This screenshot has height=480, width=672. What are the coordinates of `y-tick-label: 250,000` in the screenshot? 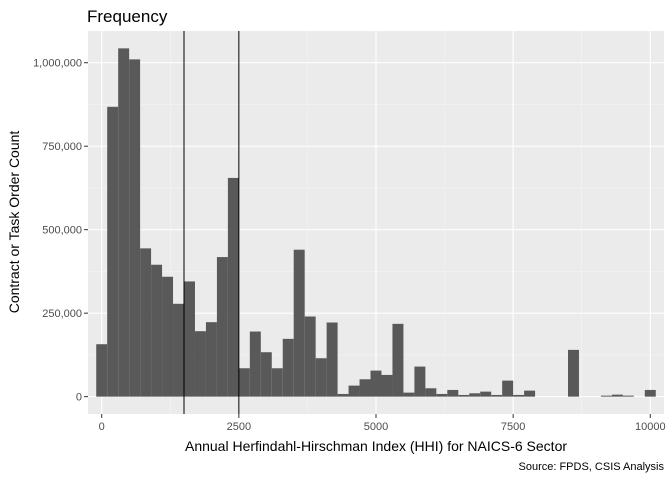 It's located at (62, 314).